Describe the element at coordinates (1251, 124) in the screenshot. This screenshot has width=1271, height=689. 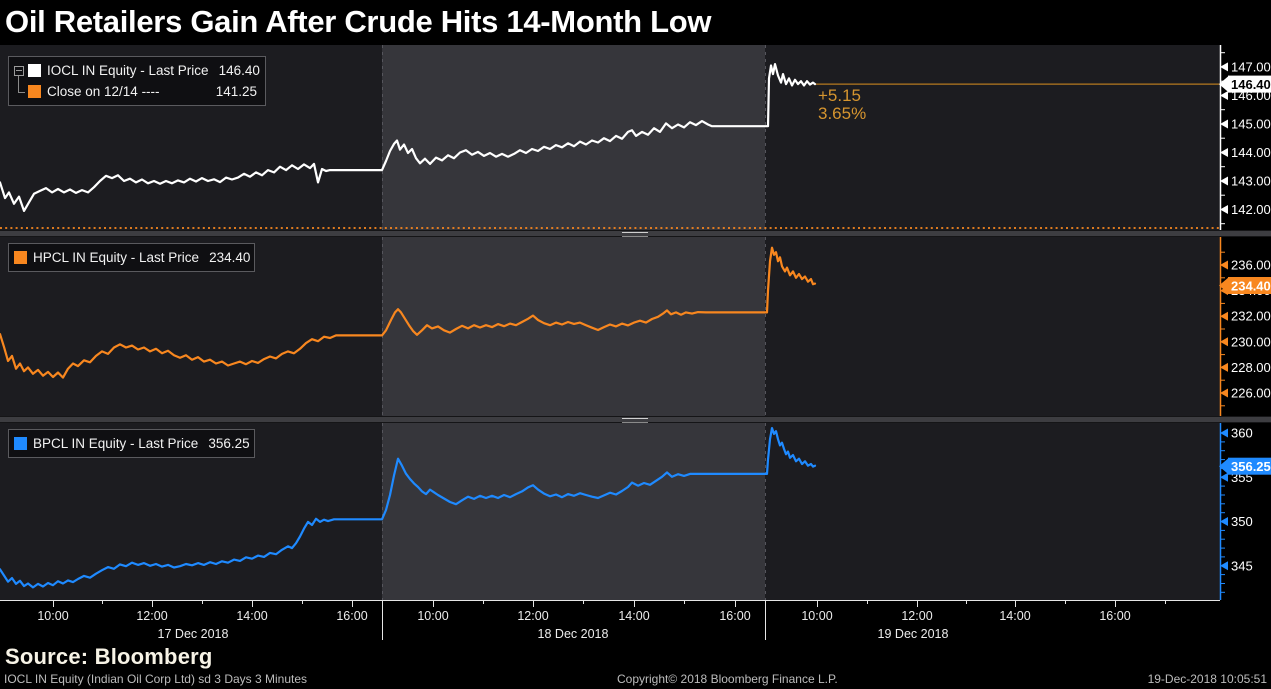
I see `svg-text: 145.00` at that location.